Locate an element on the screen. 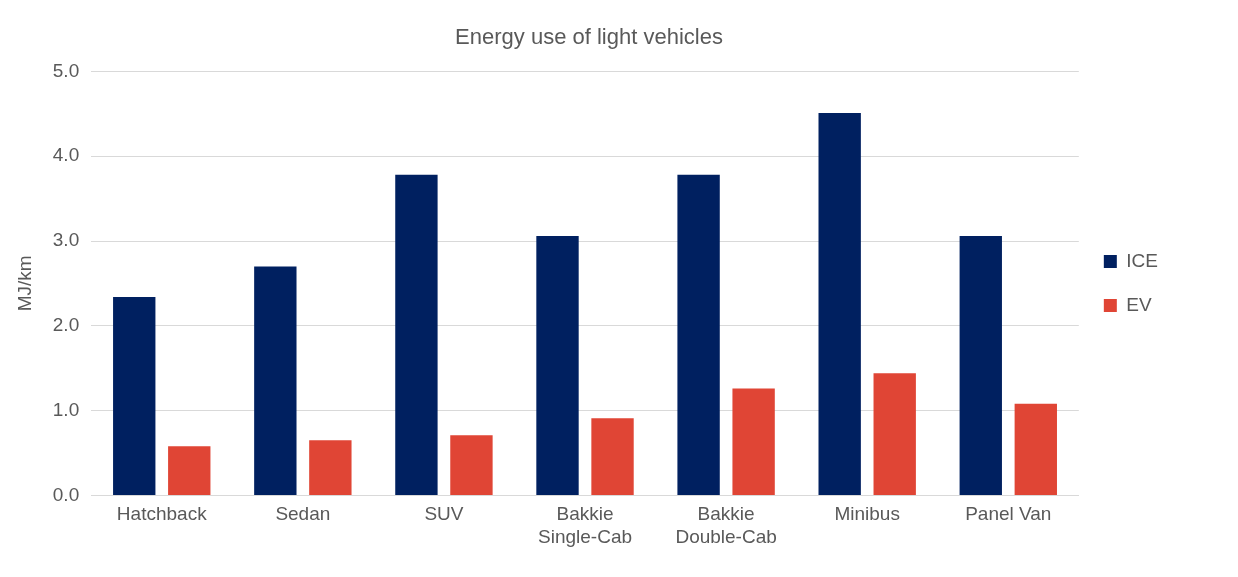  x-tick-label: Bakkie Double-Cab is located at coordinates (726, 525).